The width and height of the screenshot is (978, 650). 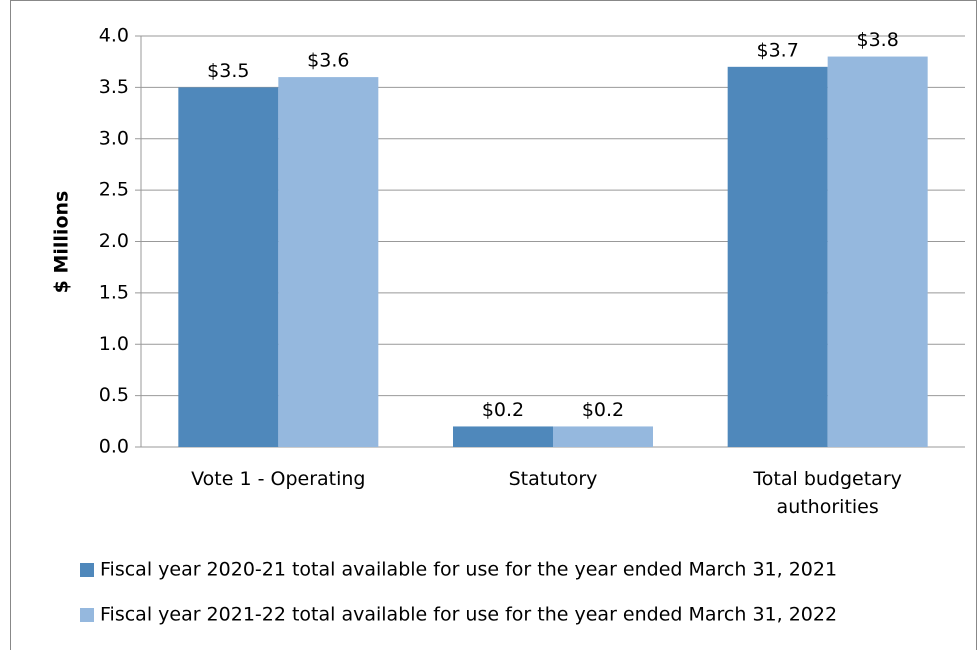 What do you see at coordinates (827, 493) in the screenshot?
I see `x-tick-label: Total budgetary authorities` at bounding box center [827, 493].